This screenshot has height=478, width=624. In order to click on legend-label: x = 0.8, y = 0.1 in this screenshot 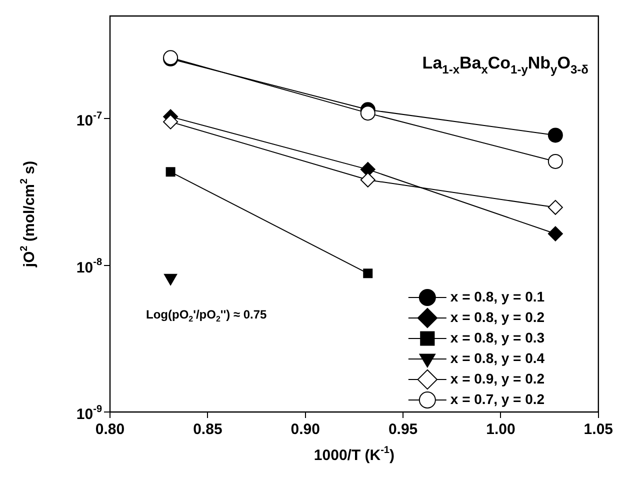, I will do `click(497, 296)`.